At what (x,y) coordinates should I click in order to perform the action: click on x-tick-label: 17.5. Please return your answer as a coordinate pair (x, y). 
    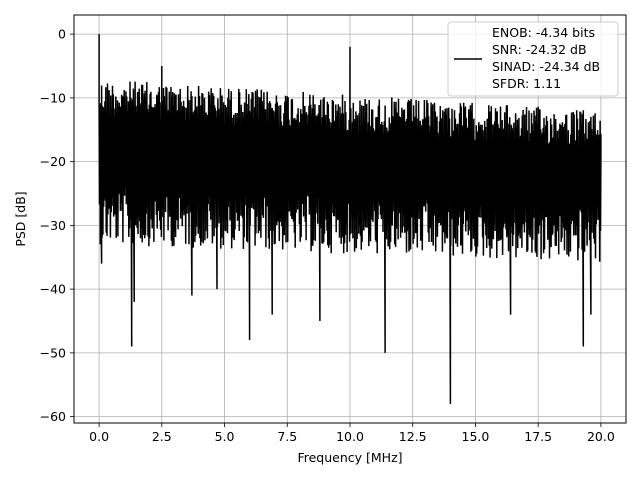
    Looking at the image, I should click on (538, 436).